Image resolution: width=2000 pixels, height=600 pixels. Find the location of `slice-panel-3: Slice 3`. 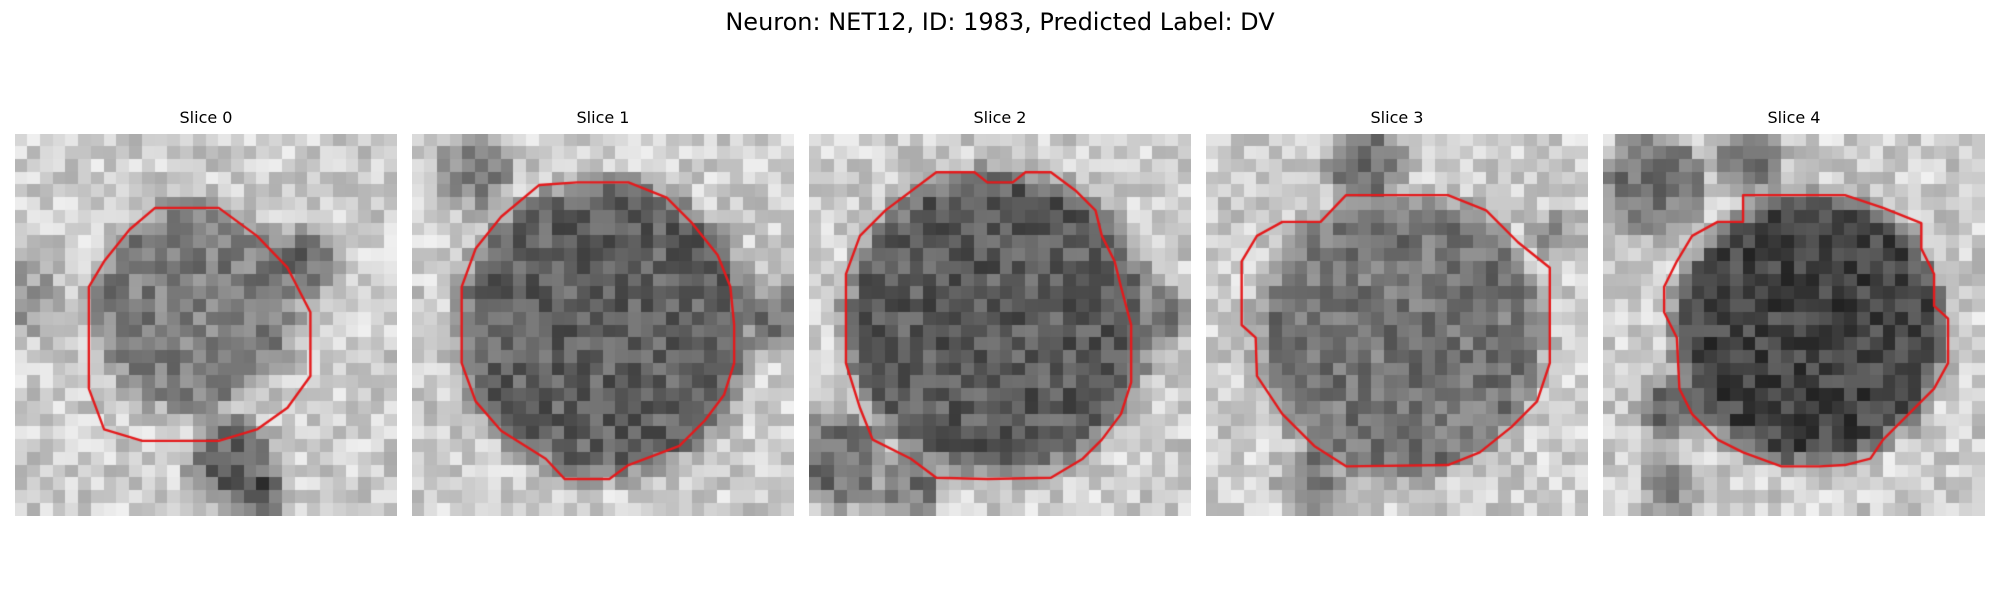

slice-panel-3: Slice 3 is located at coordinates (1397, 312).